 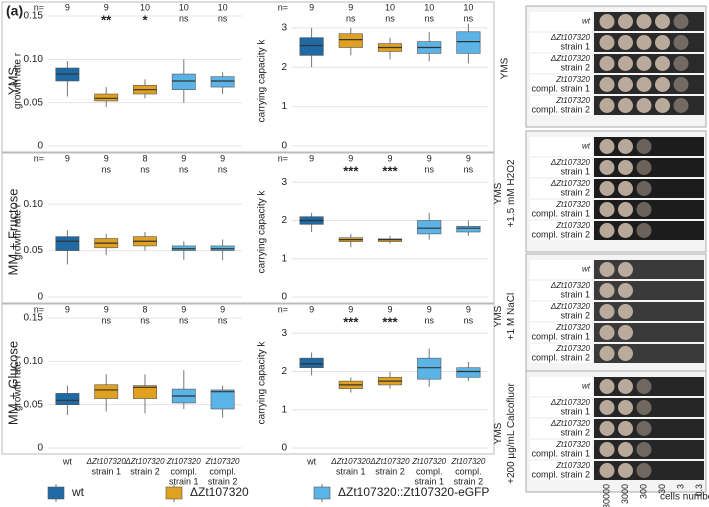 I want to click on y-tick-label: 1, so click(x=284, y=258).